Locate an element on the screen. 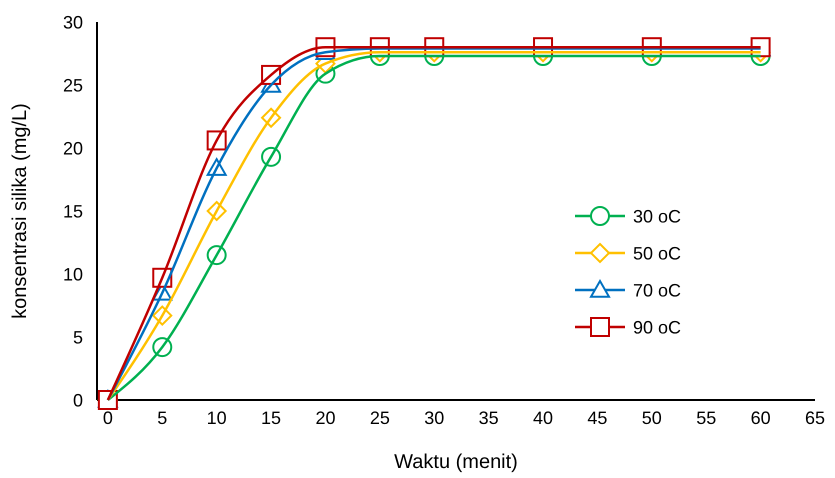 This screenshot has width=835, height=478. x-tick-label: 10 is located at coordinates (216, 418).